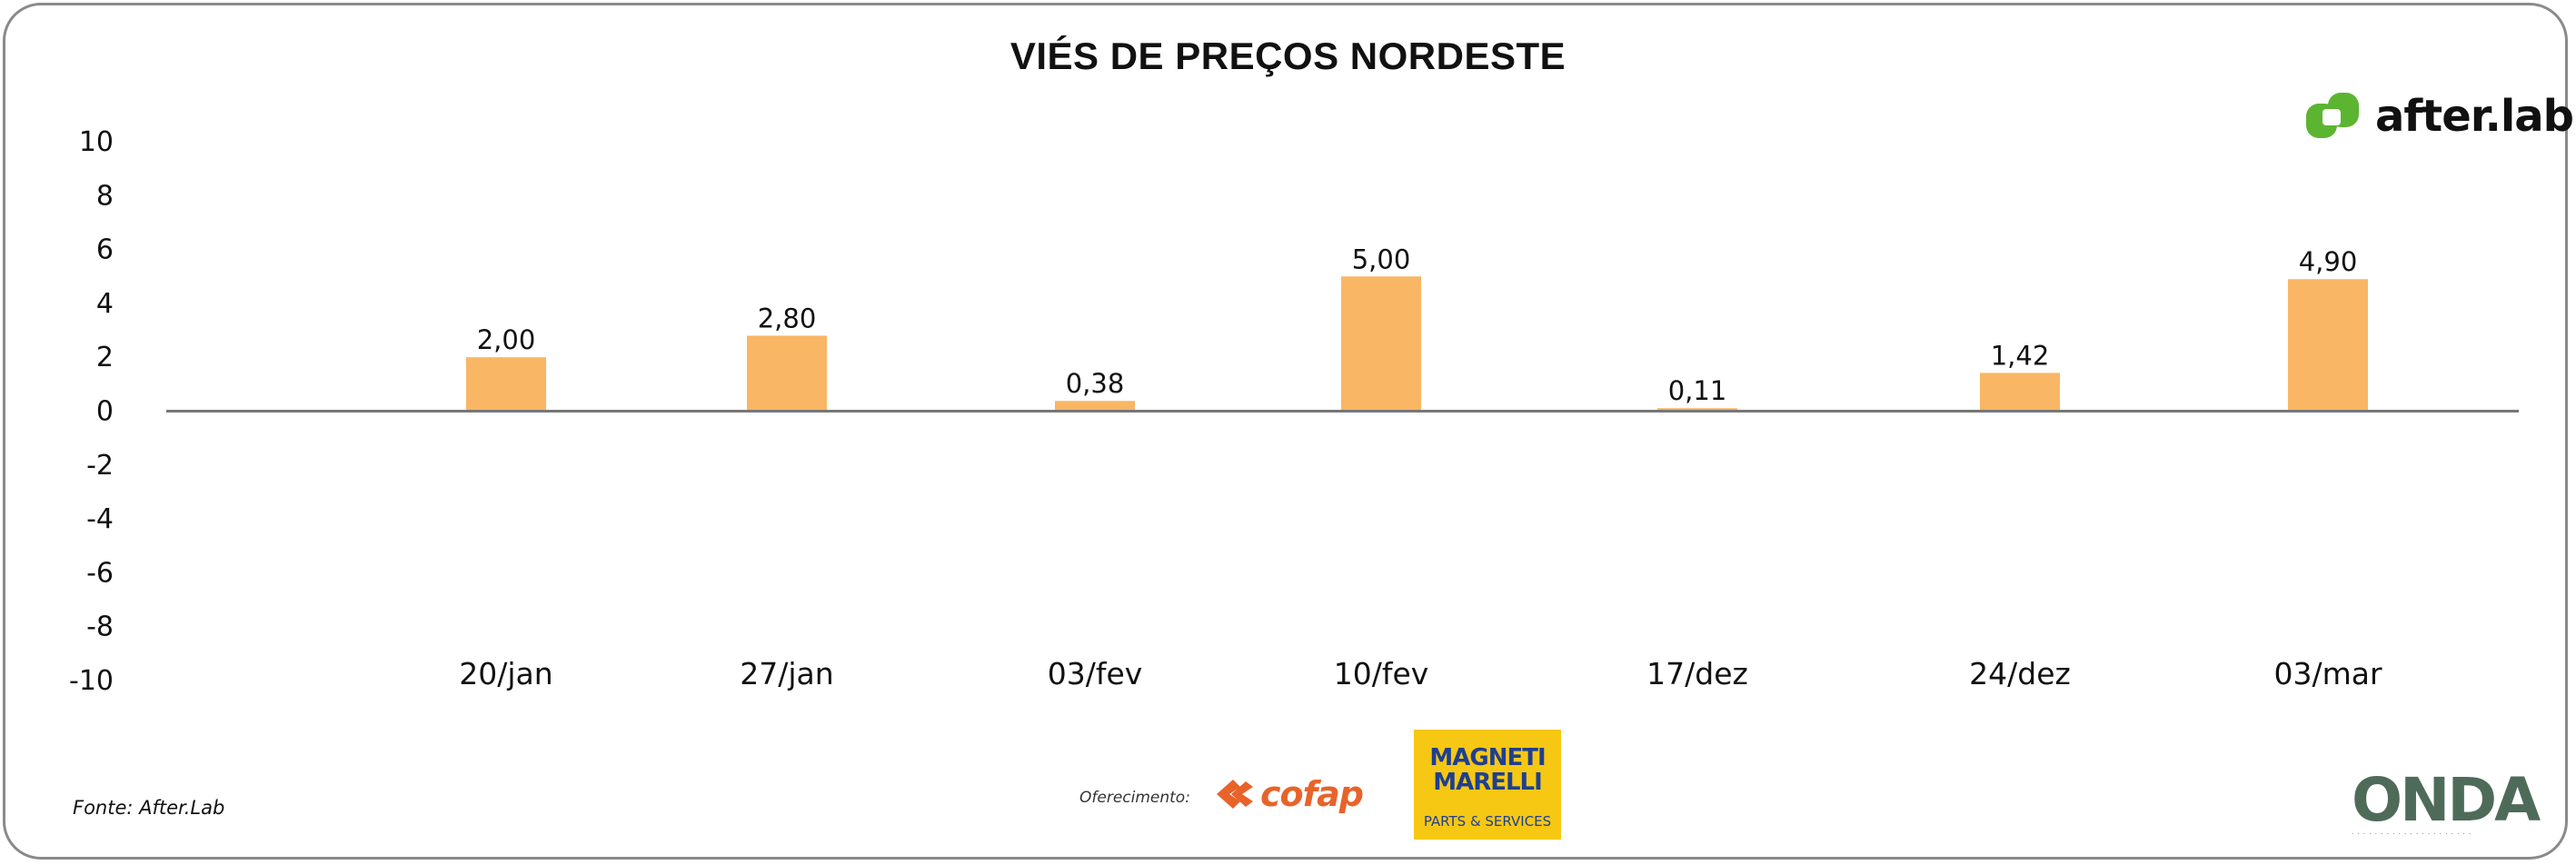  Describe the element at coordinates (100, 627) in the screenshot. I see `y-tick-label: -8` at that location.